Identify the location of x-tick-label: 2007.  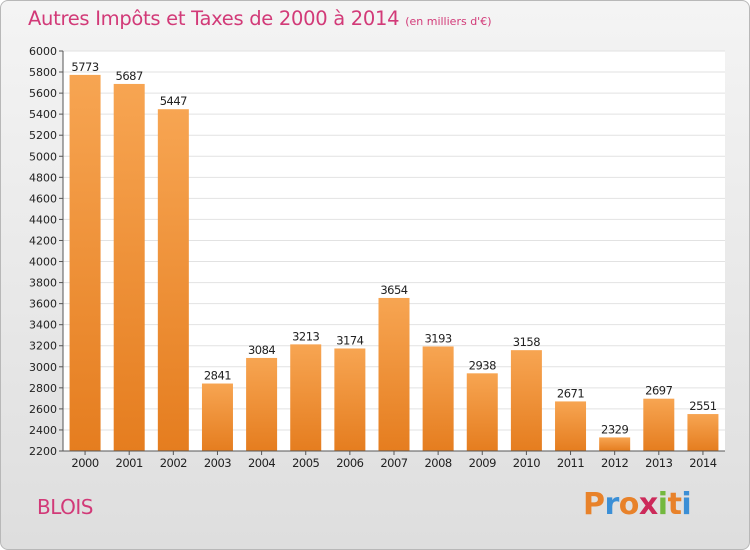
(393, 463).